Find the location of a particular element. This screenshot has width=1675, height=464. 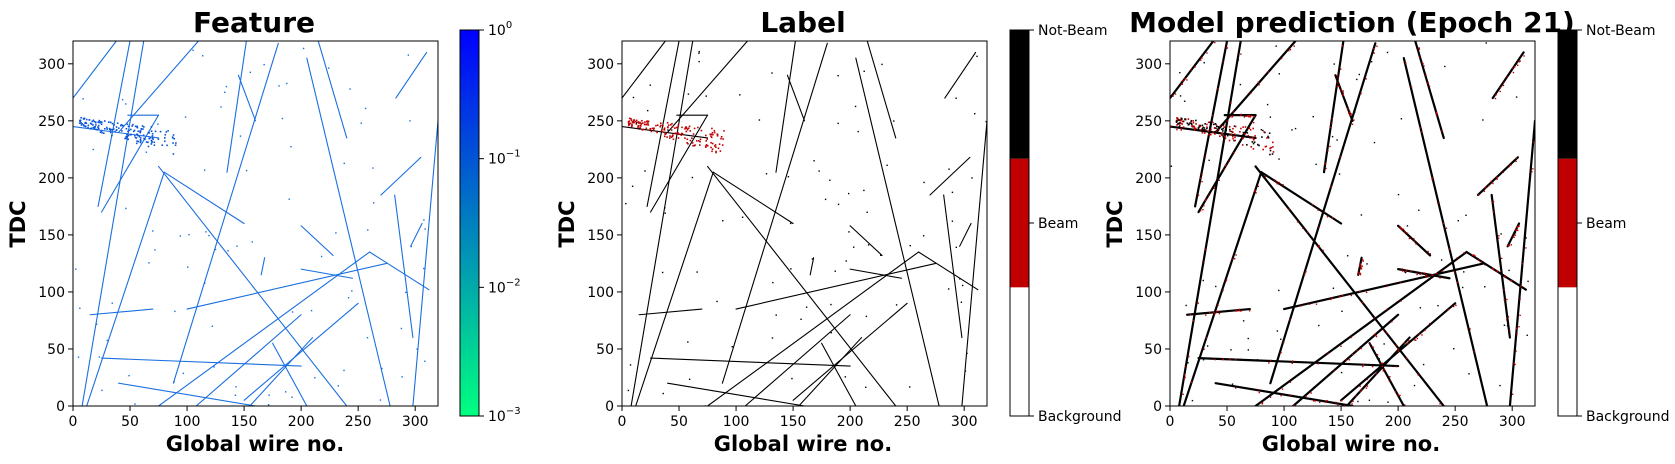

y-tick-label: 50 is located at coordinates (1153, 350).